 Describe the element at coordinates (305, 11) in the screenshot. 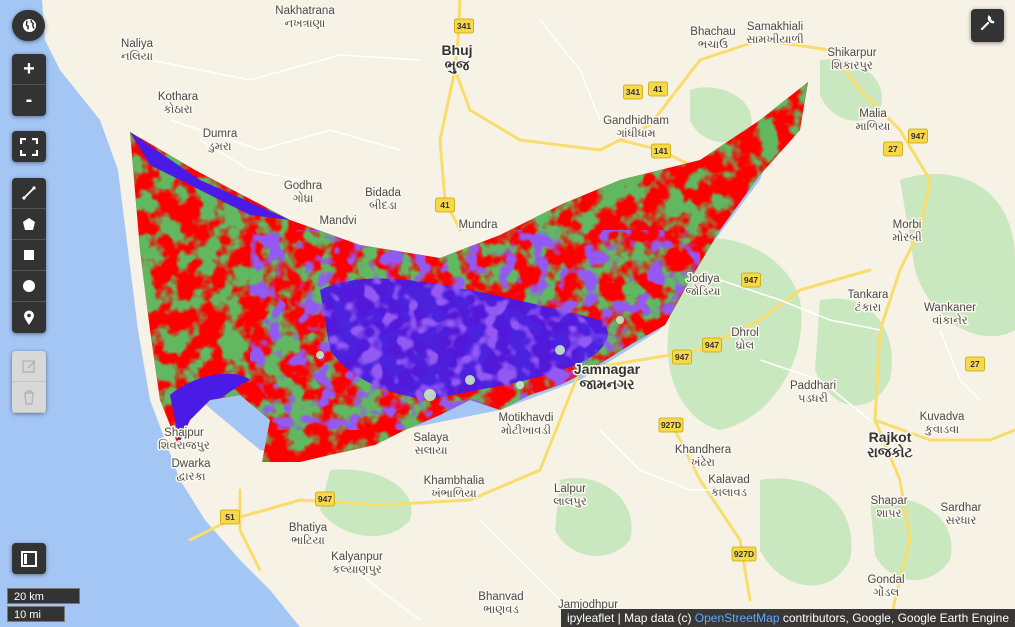

I see `place-label: Nakhatrana` at that location.